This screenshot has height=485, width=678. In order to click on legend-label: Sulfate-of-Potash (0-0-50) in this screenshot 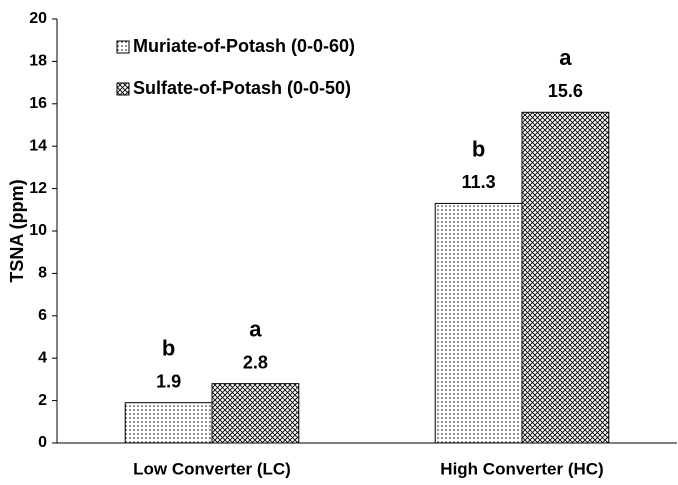, I will do `click(242, 88)`.